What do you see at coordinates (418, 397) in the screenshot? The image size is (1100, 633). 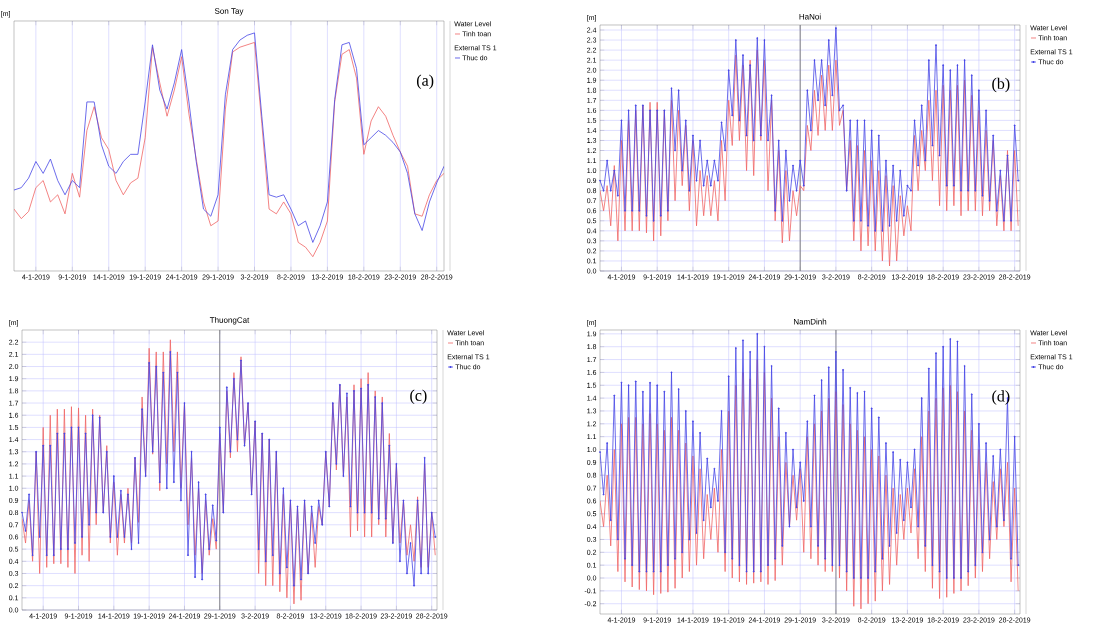 I see `annotation: (c)` at bounding box center [418, 397].